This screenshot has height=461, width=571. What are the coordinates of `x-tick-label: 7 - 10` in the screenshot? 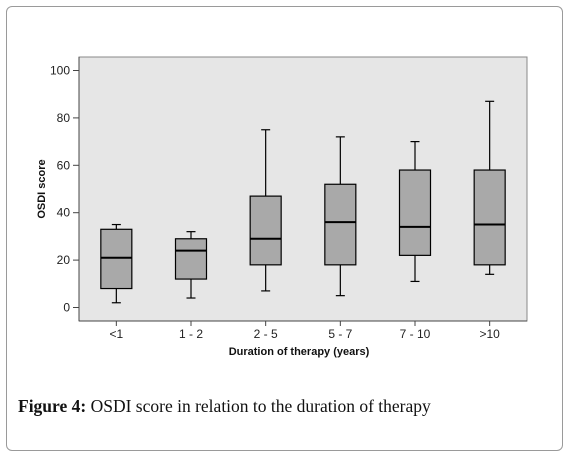 It's located at (415, 334).